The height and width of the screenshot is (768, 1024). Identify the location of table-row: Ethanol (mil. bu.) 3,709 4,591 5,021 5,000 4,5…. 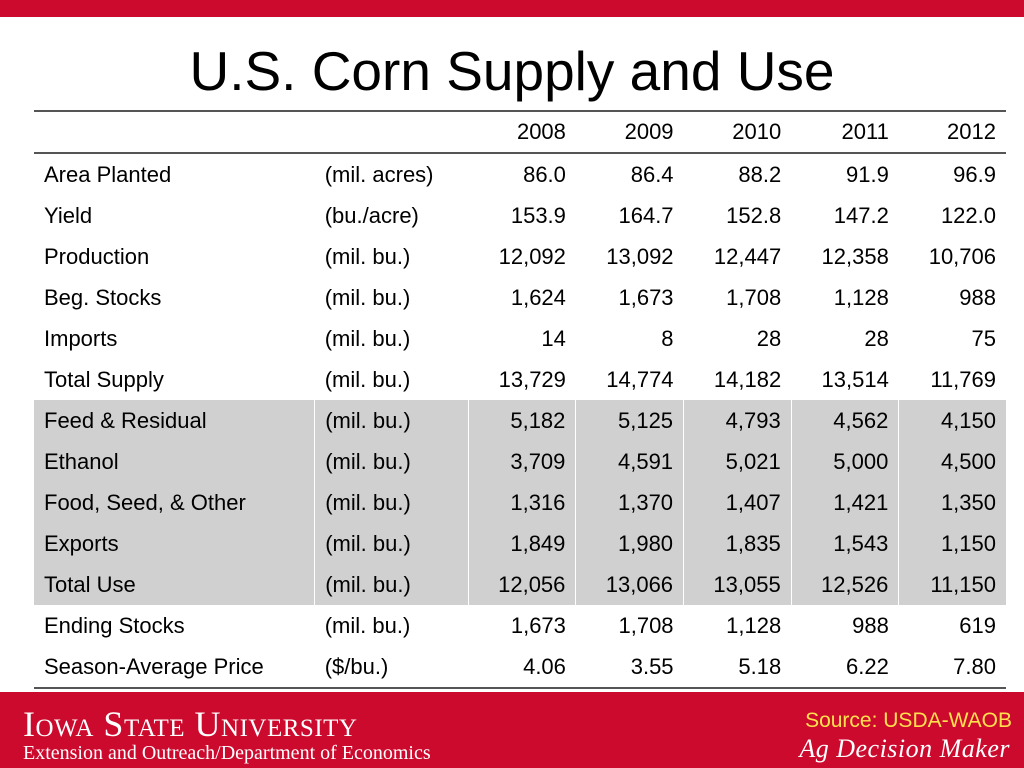
(520, 461).